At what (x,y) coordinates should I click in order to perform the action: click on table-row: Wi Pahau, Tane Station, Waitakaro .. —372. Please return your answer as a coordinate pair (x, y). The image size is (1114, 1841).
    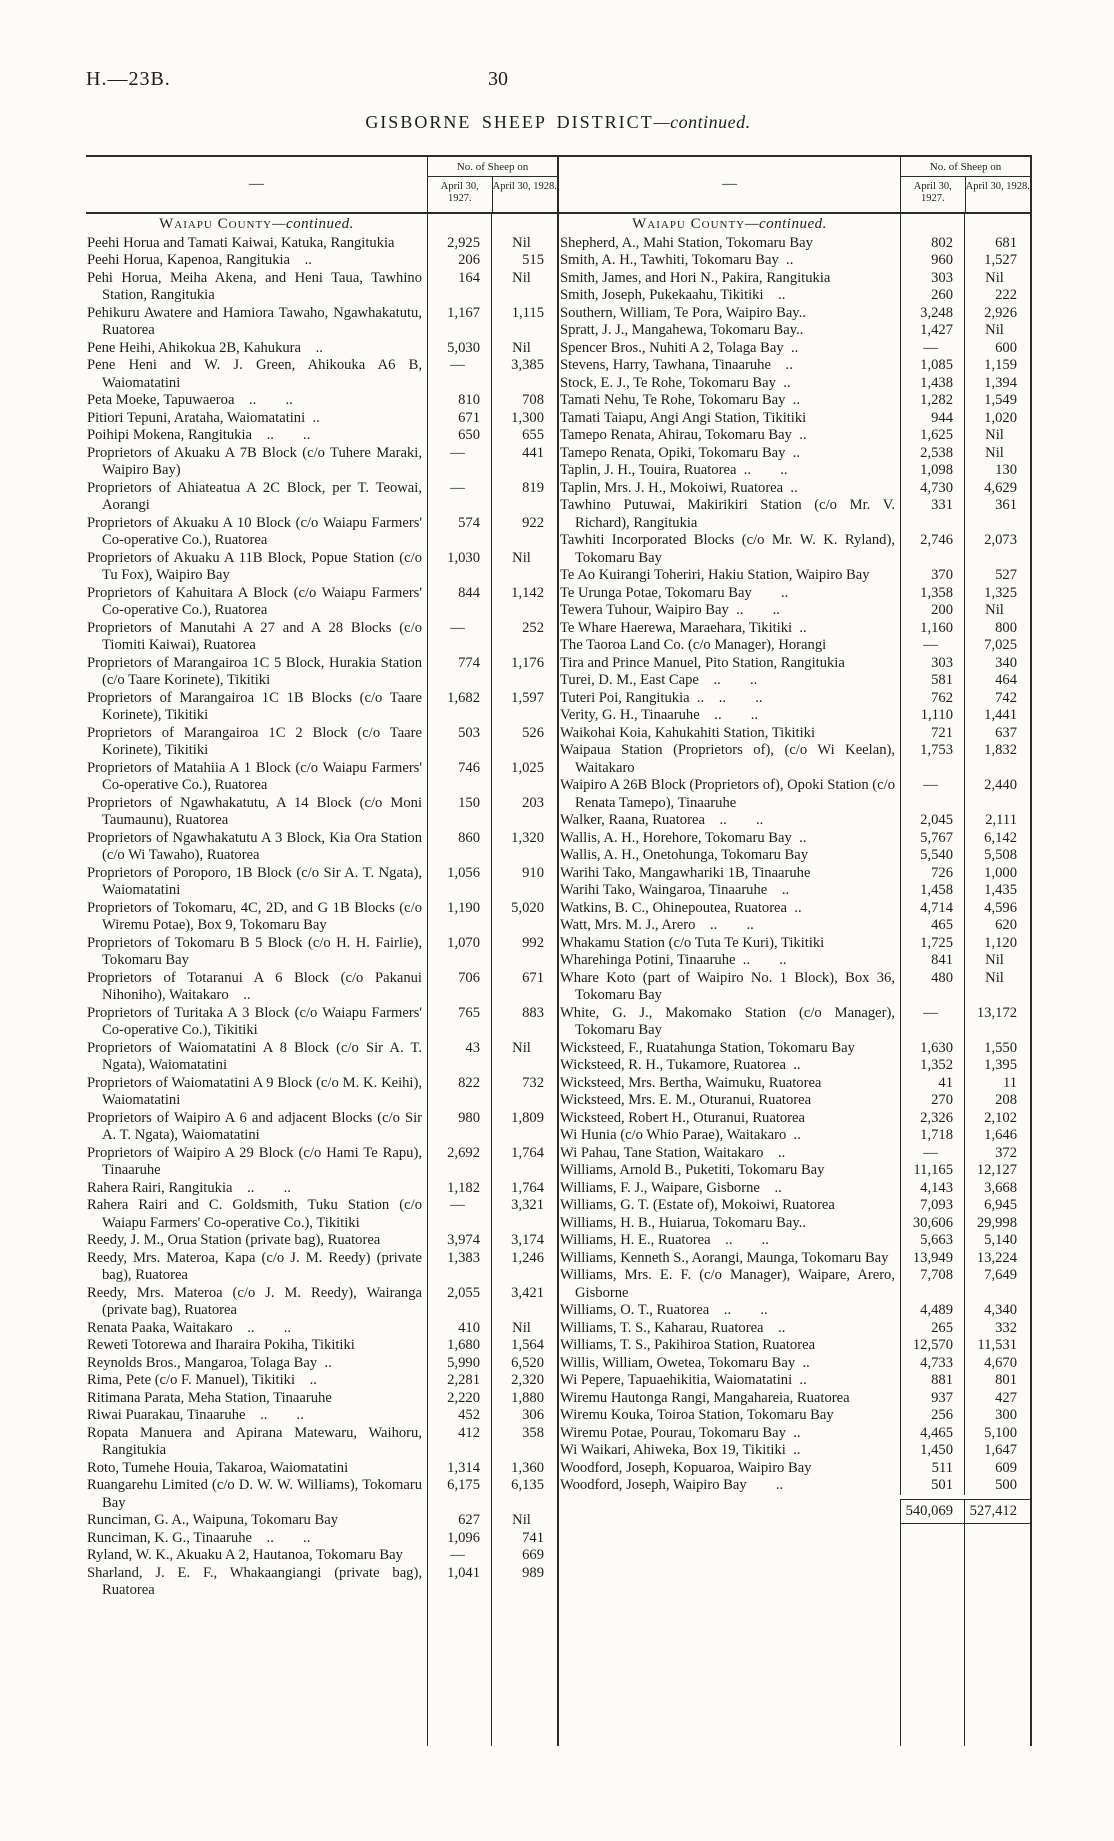
    Looking at the image, I should click on (794, 1153).